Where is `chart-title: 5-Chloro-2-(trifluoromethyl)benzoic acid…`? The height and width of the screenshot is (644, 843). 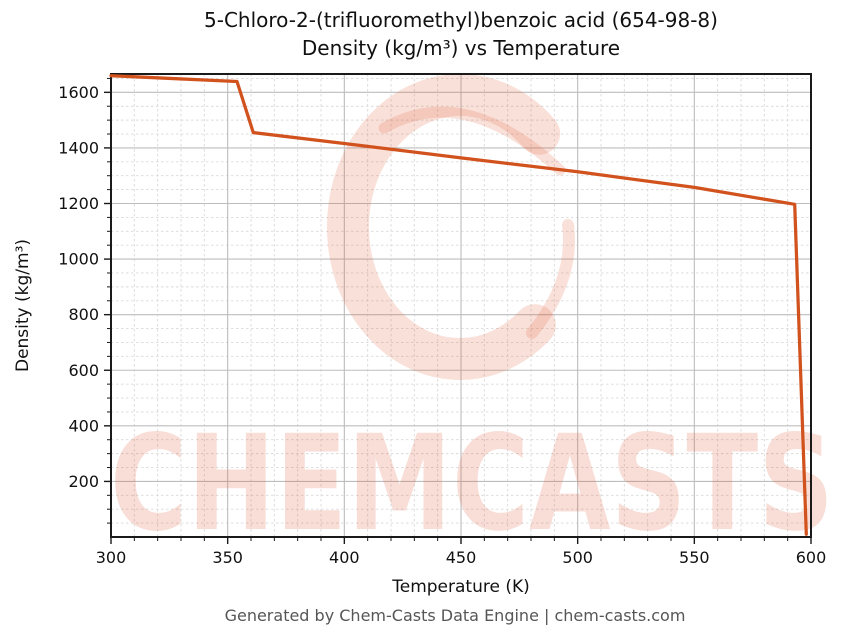
chart-title: 5-Chloro-2-(trifluoromethyl)benzoic acid… is located at coordinates (461, 34).